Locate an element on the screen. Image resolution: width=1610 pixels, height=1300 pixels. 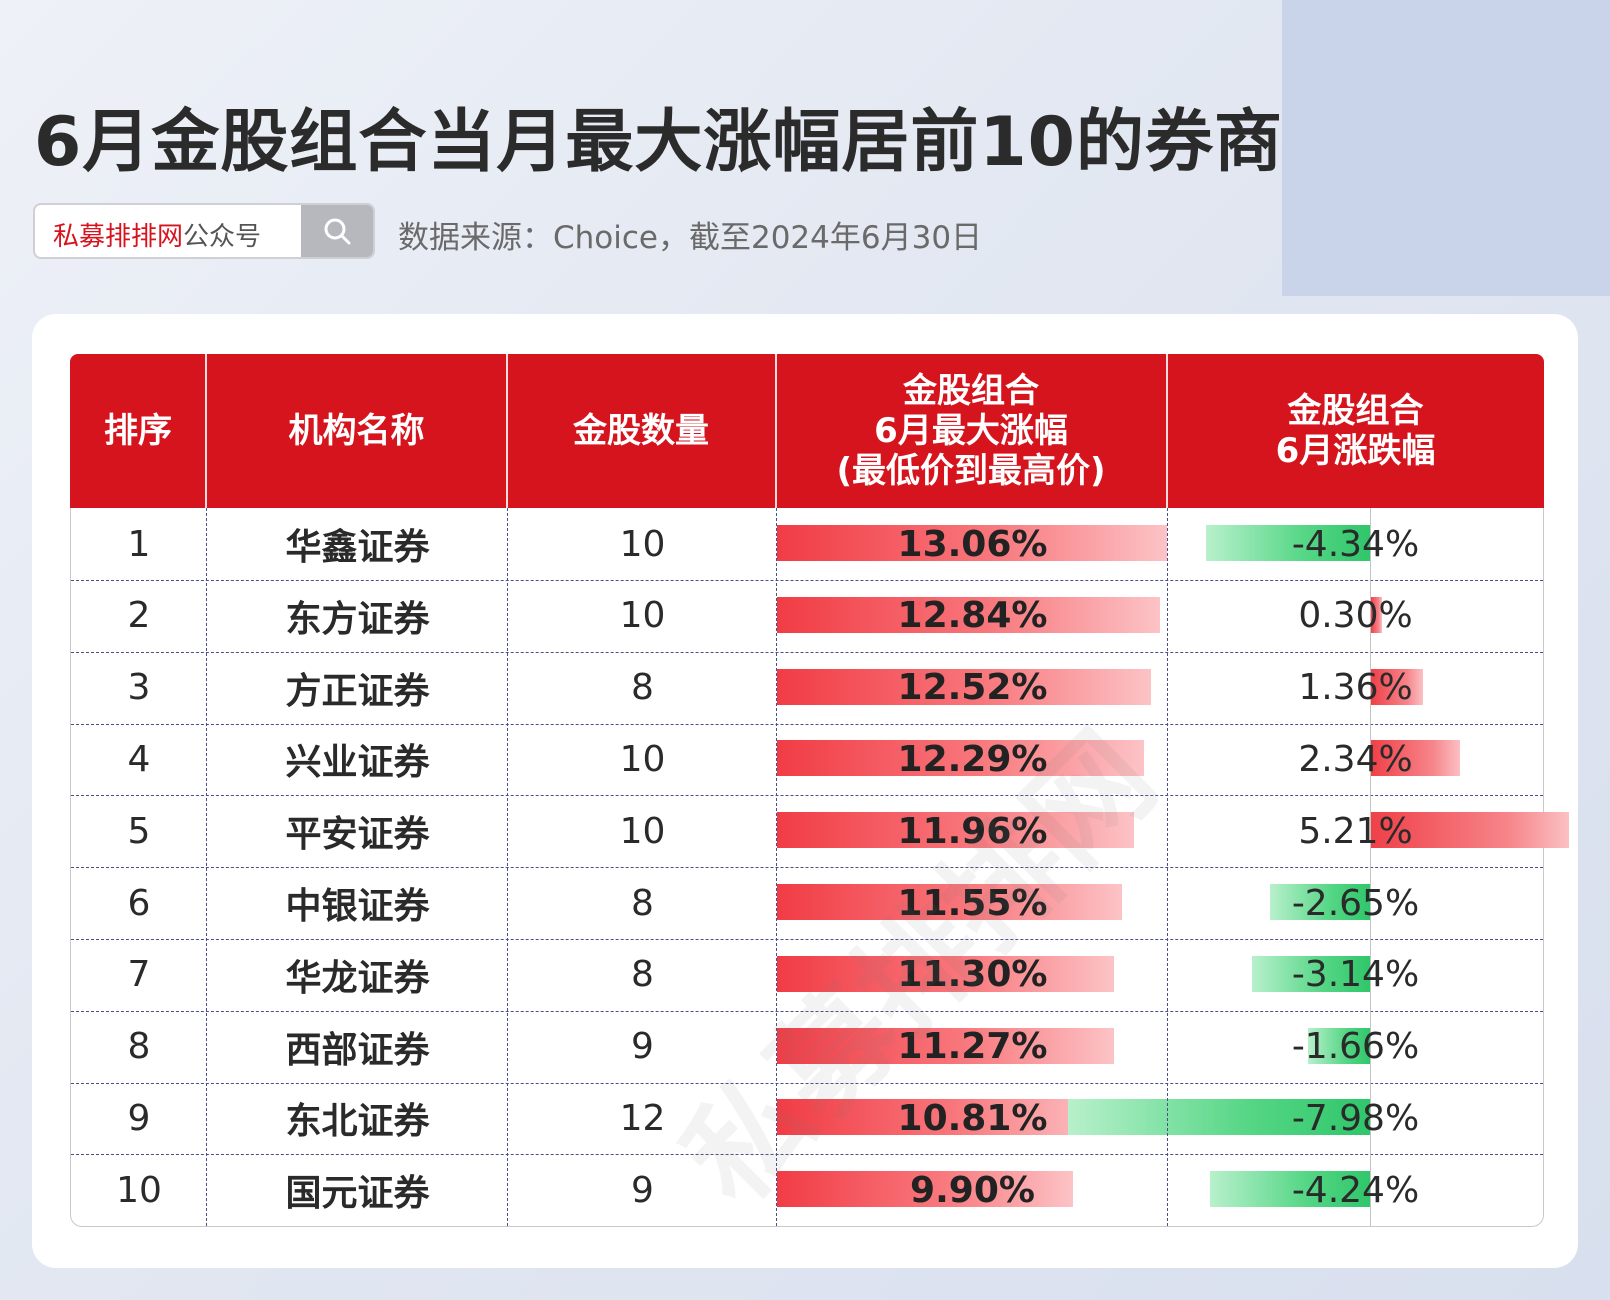
search-icon is located at coordinates (337, 231).